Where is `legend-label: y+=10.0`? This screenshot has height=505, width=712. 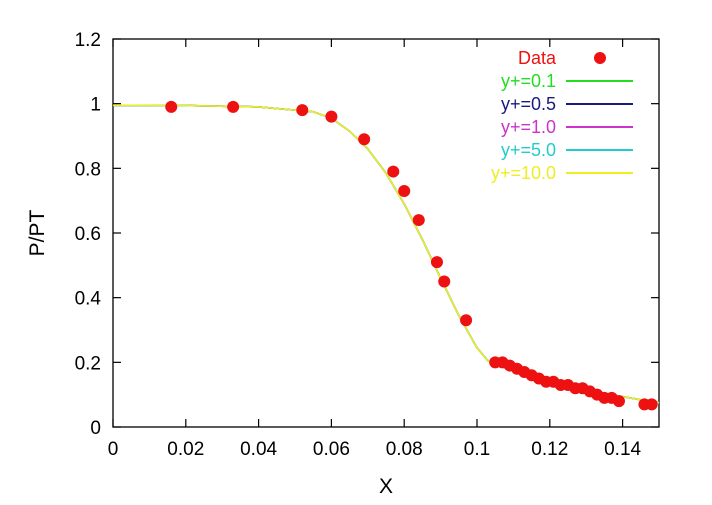
legend-label: y+=10.0 is located at coordinates (523, 173).